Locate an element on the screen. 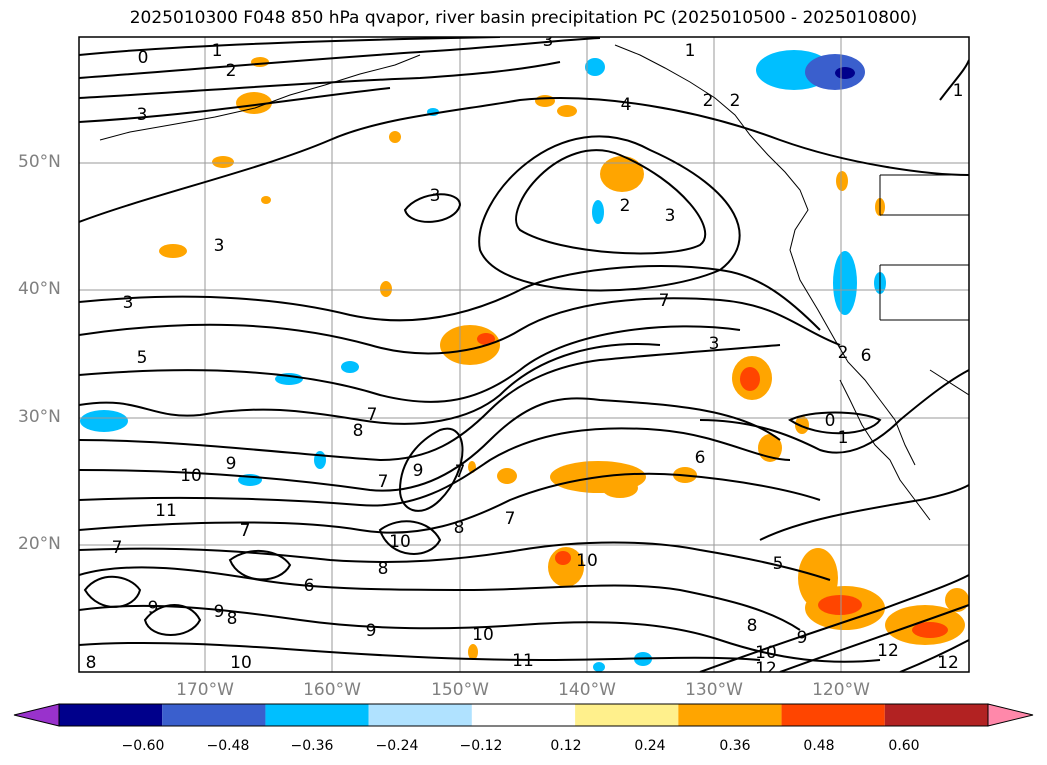 The width and height of the screenshot is (1047, 765). colorbar-tick-label: −0.60 is located at coordinates (143, 746).